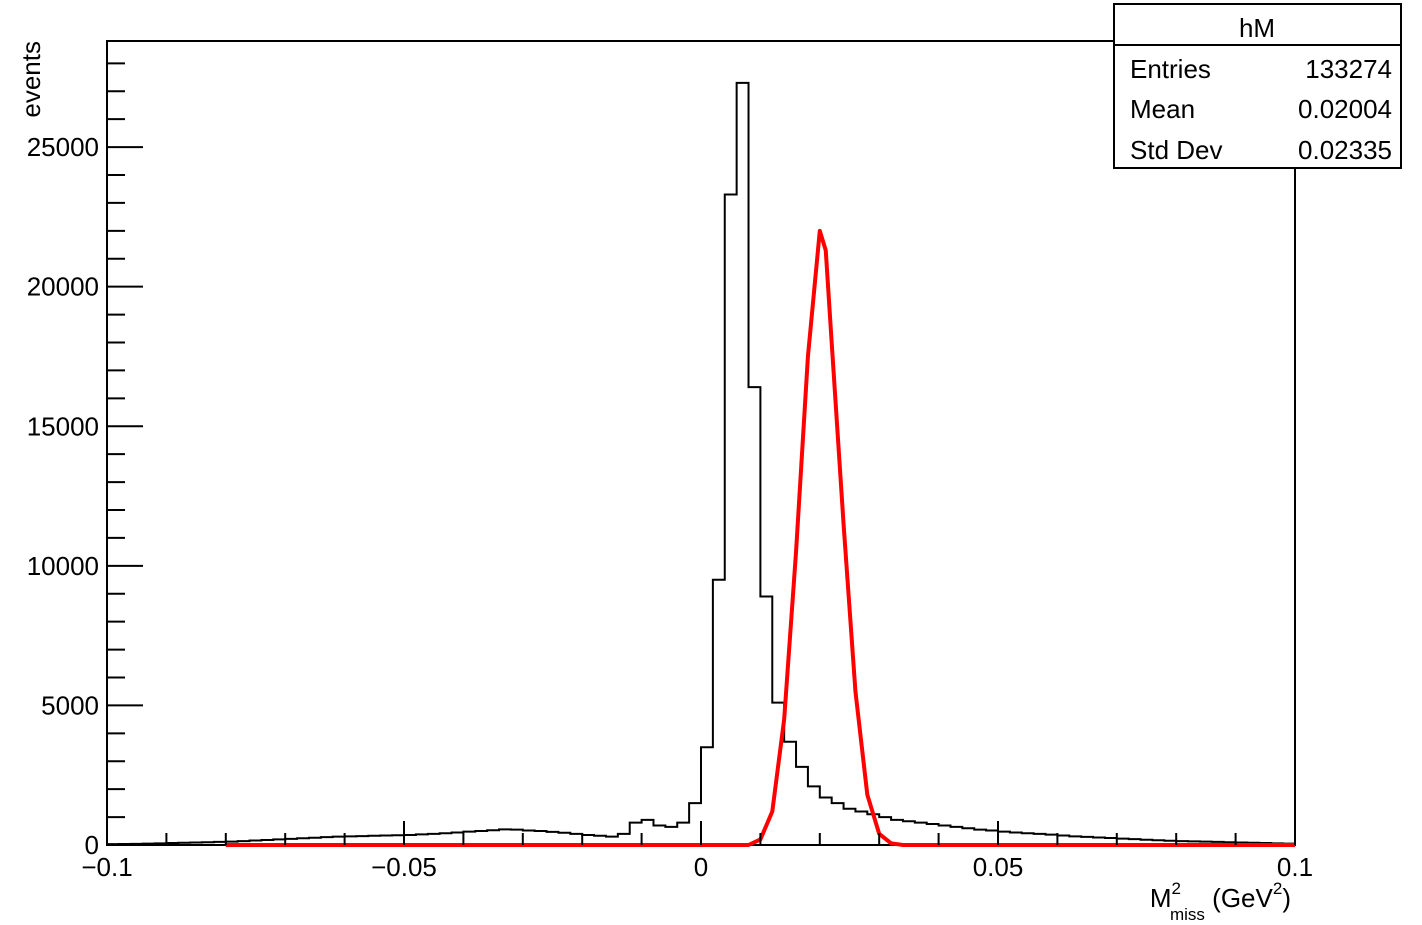  I want to click on y-axis: 0 5000 10000 15000 20000 25000, so click(85, 461).